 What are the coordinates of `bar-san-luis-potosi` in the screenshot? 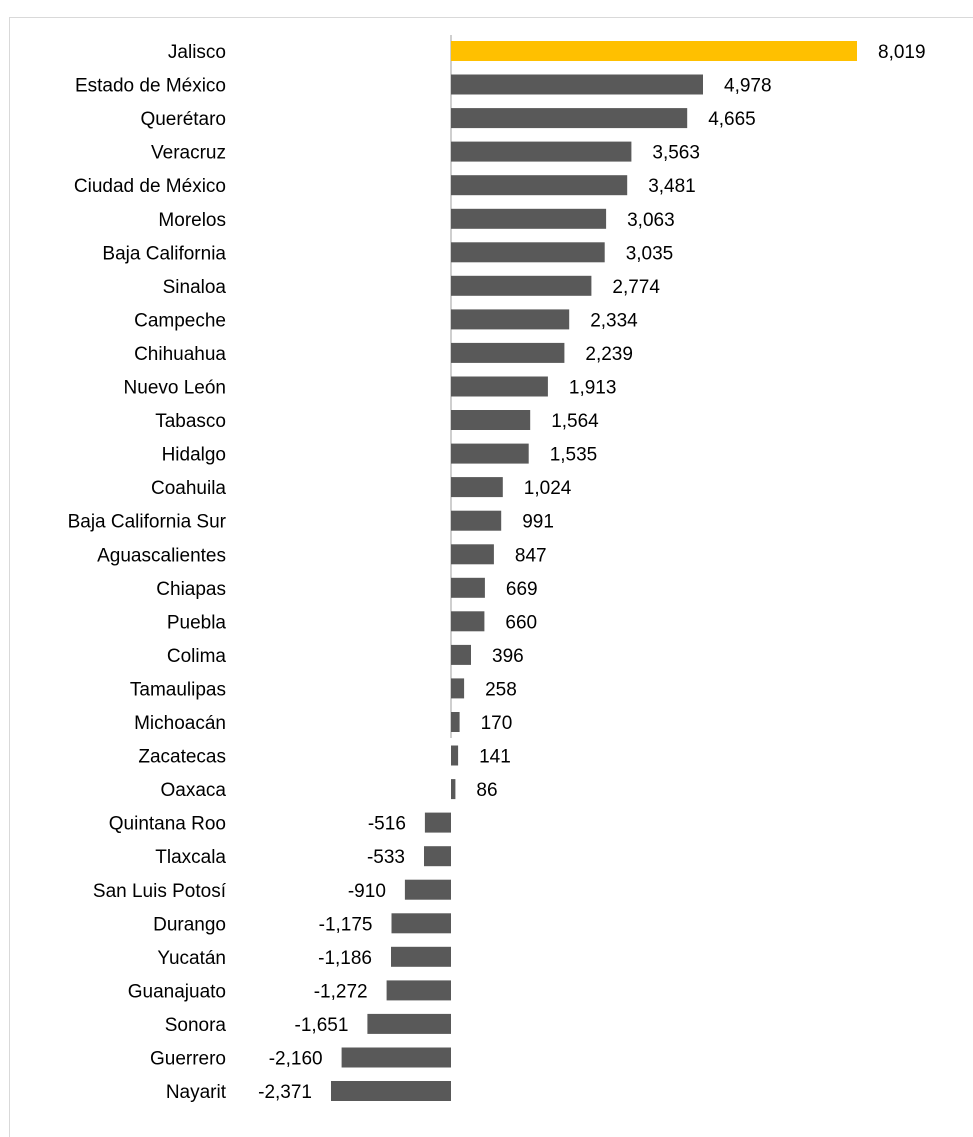 It's located at (428, 890).